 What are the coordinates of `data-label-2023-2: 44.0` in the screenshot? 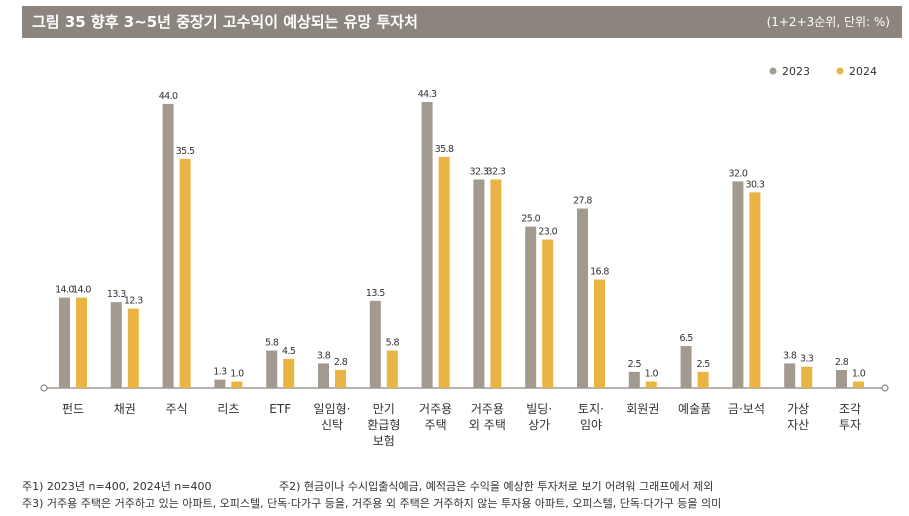 It's located at (168, 96).